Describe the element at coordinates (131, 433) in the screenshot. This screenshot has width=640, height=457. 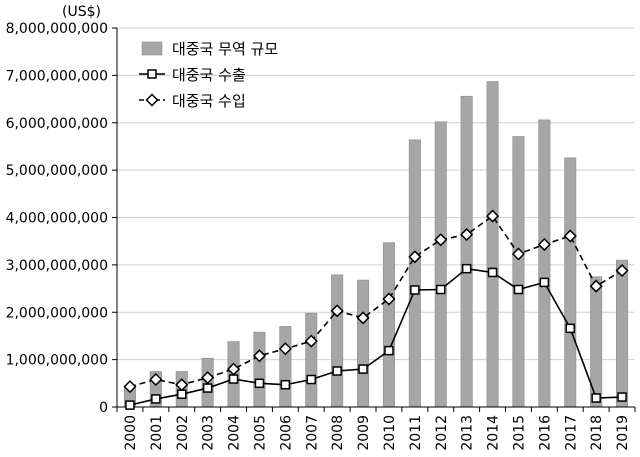
I see `x-tick-label: 2000` at that location.